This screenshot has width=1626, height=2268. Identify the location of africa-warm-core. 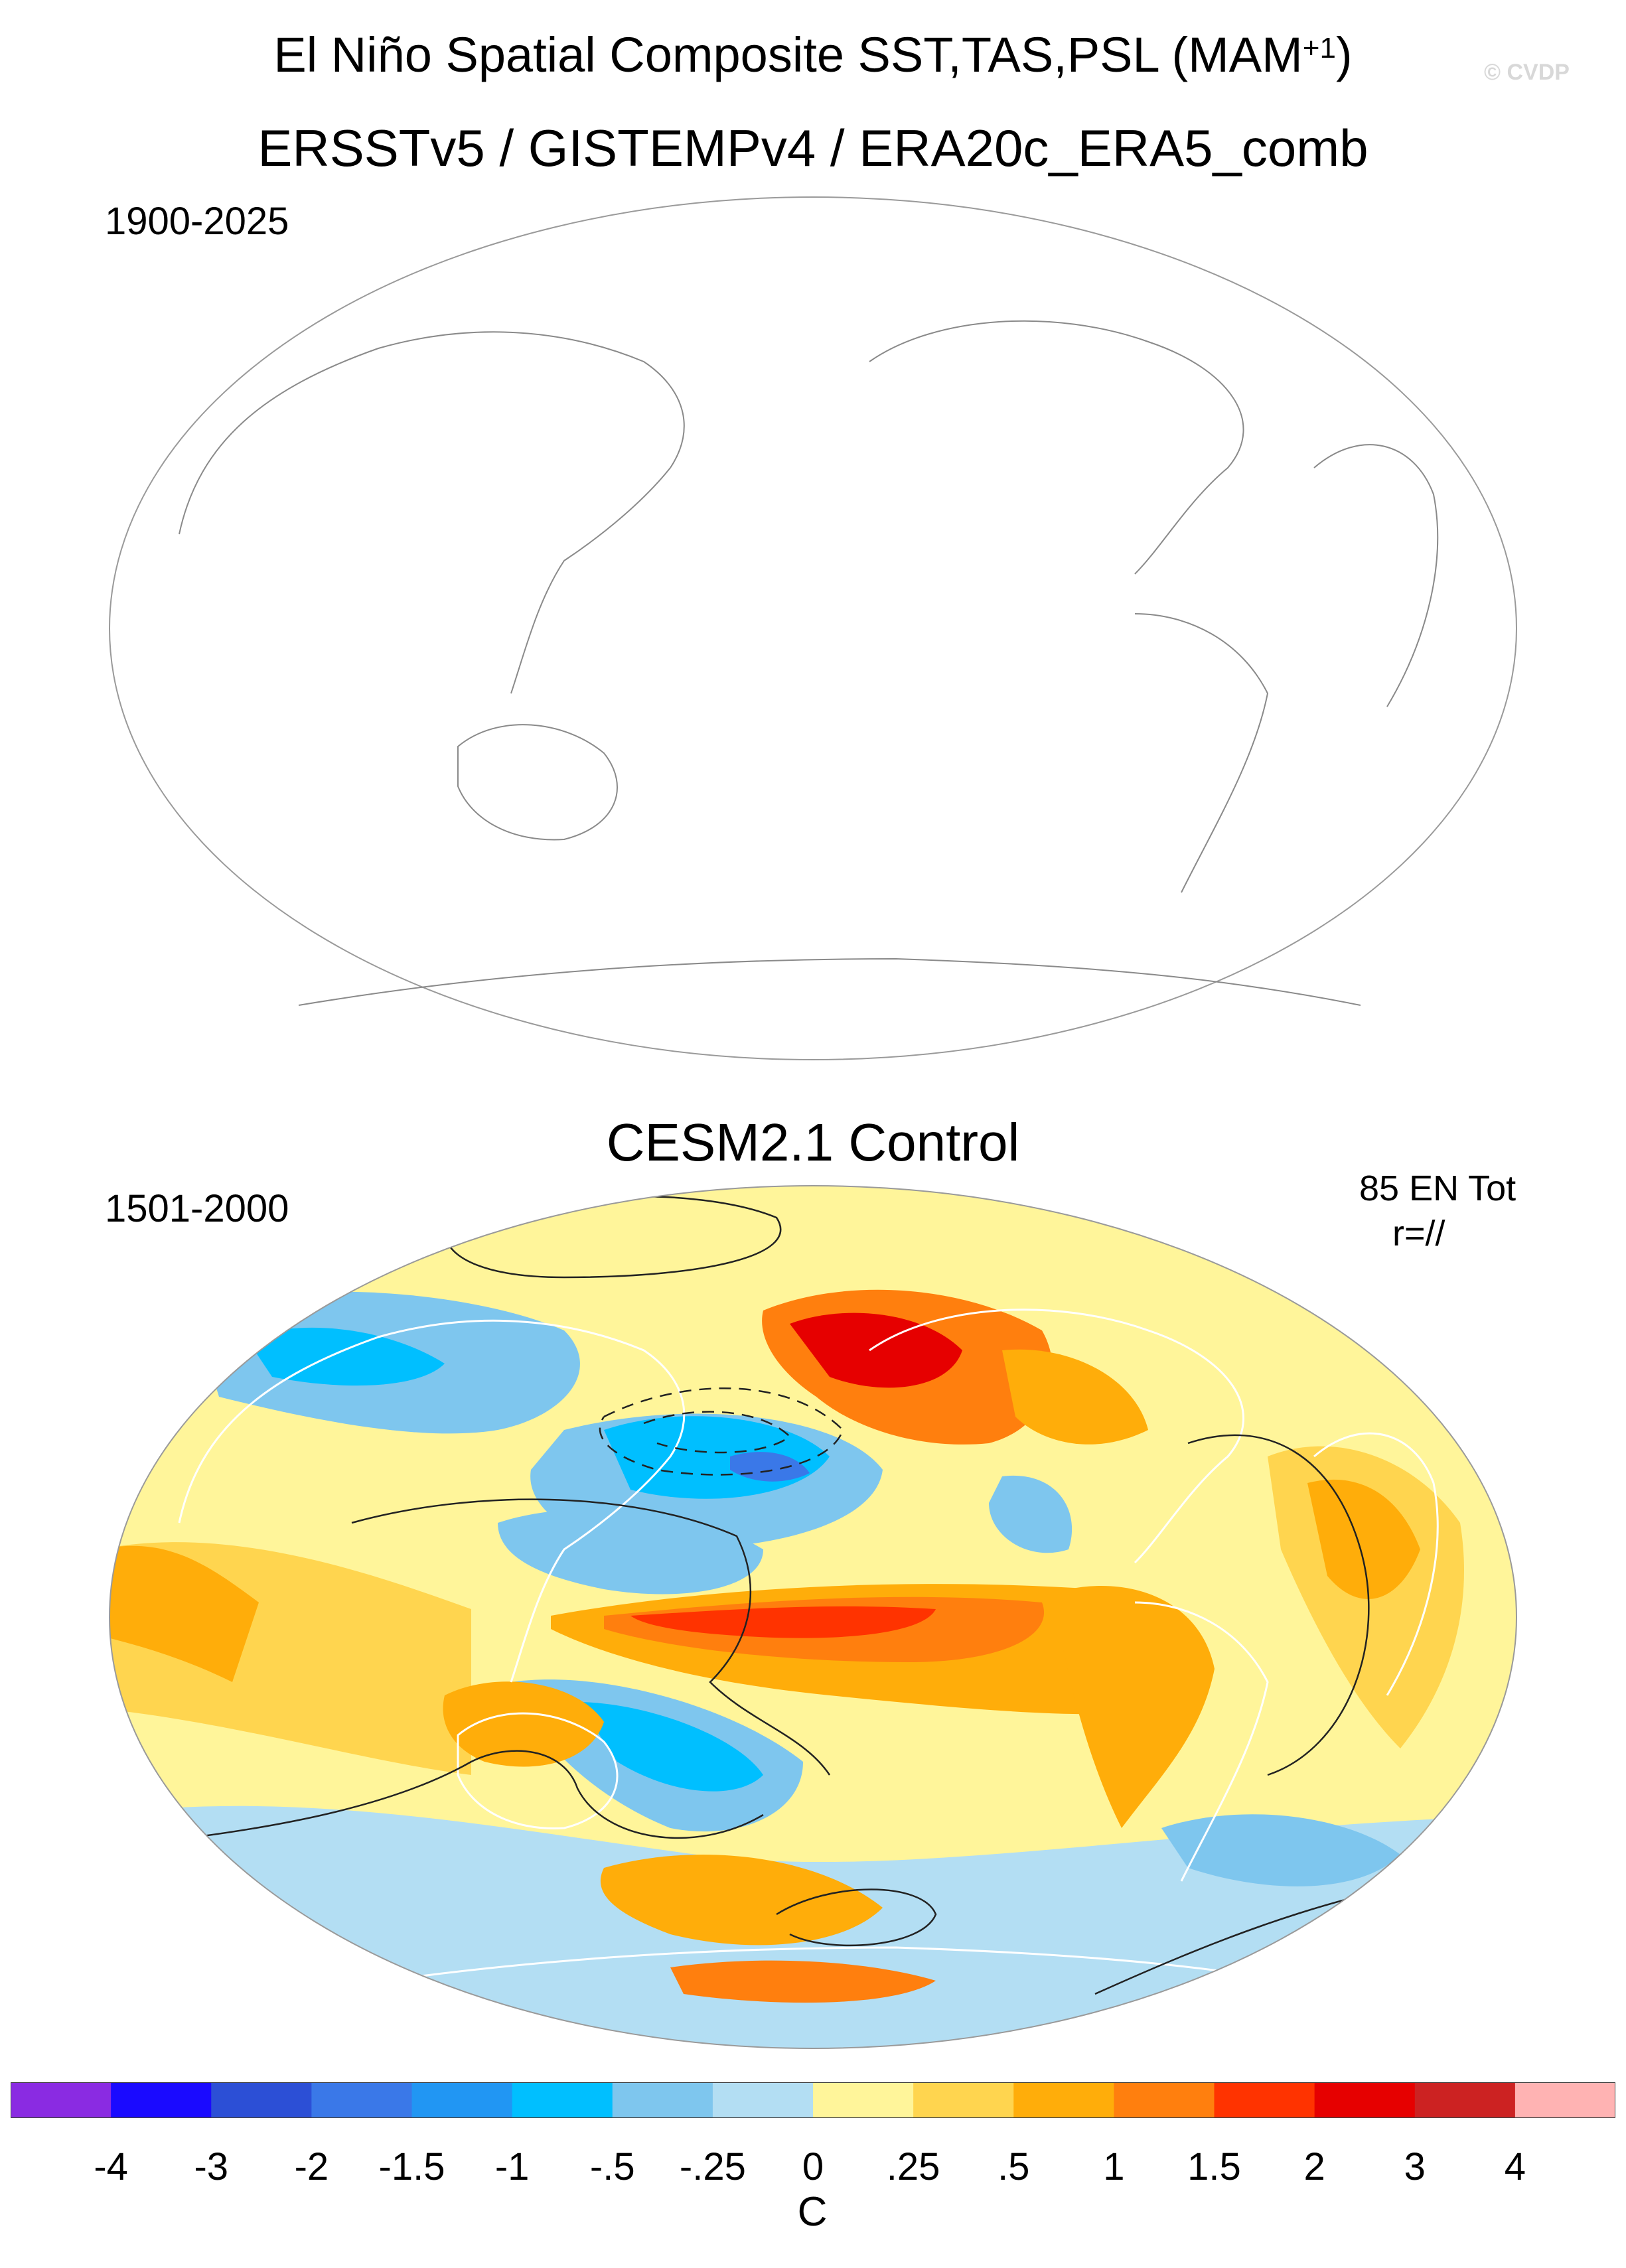
(1363, 1539).